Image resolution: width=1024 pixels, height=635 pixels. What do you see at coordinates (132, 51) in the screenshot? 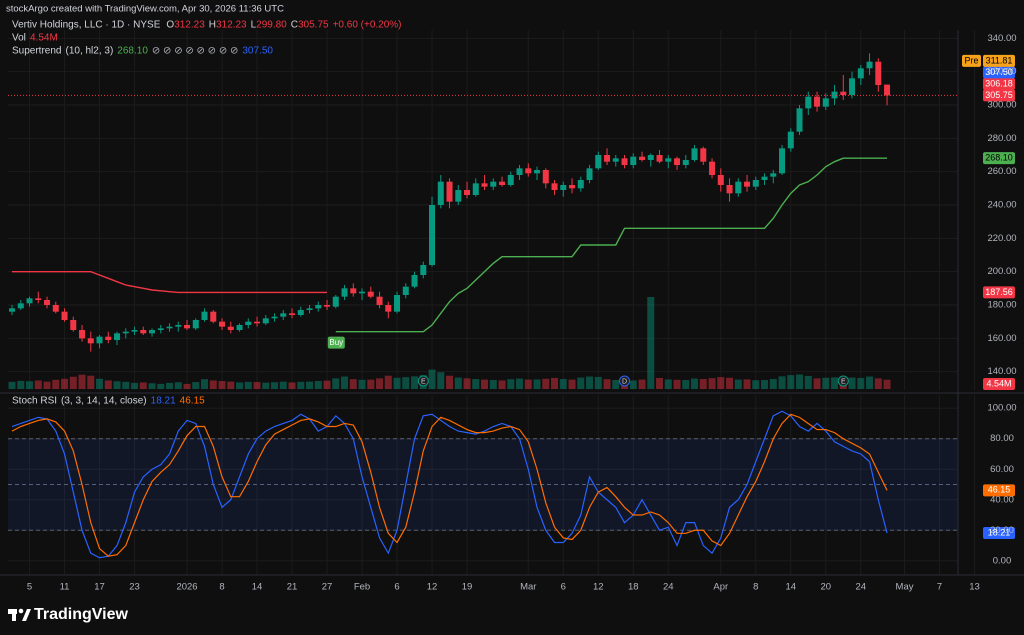
I see `supertrend-value: 268.10` at bounding box center [132, 51].